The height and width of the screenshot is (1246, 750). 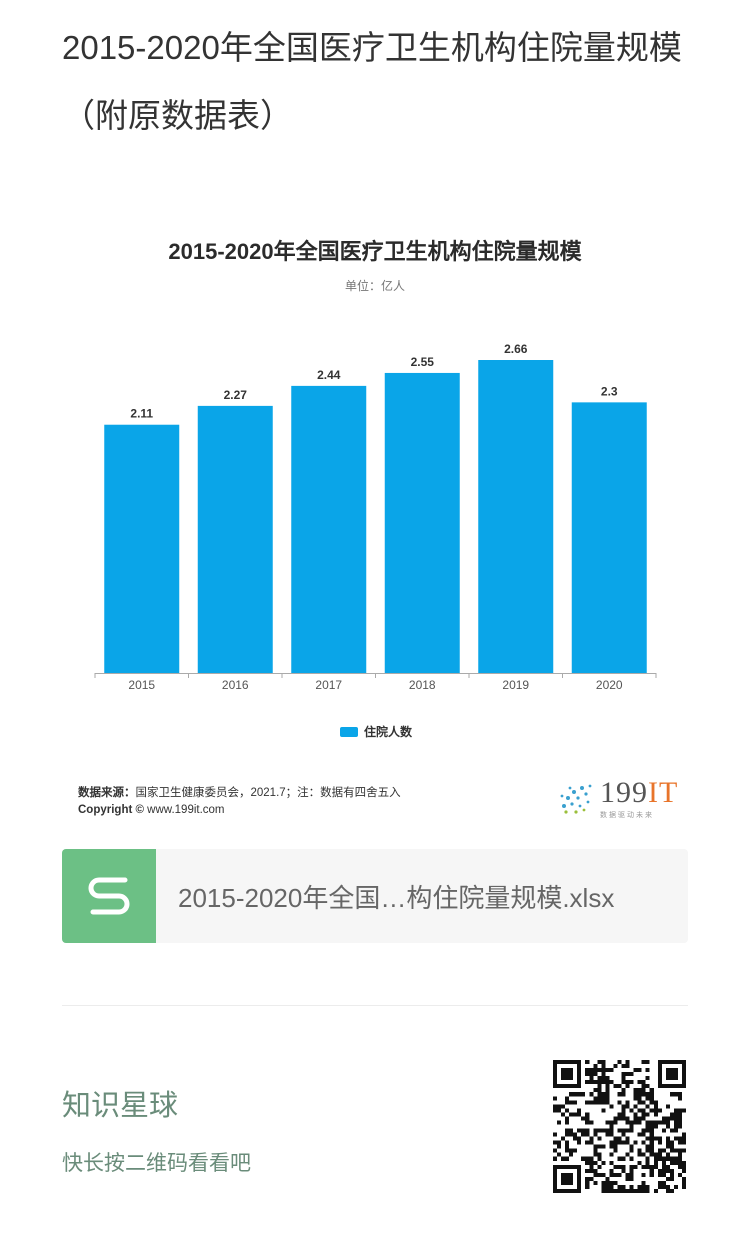 I want to click on legend-swatch, so click(x=349, y=731).